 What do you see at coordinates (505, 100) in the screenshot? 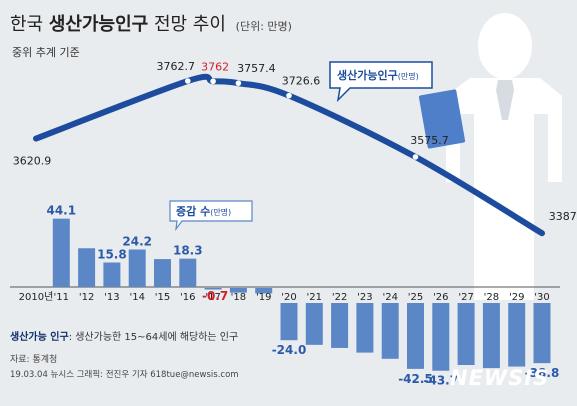
I see `figure-tie` at bounding box center [505, 100].